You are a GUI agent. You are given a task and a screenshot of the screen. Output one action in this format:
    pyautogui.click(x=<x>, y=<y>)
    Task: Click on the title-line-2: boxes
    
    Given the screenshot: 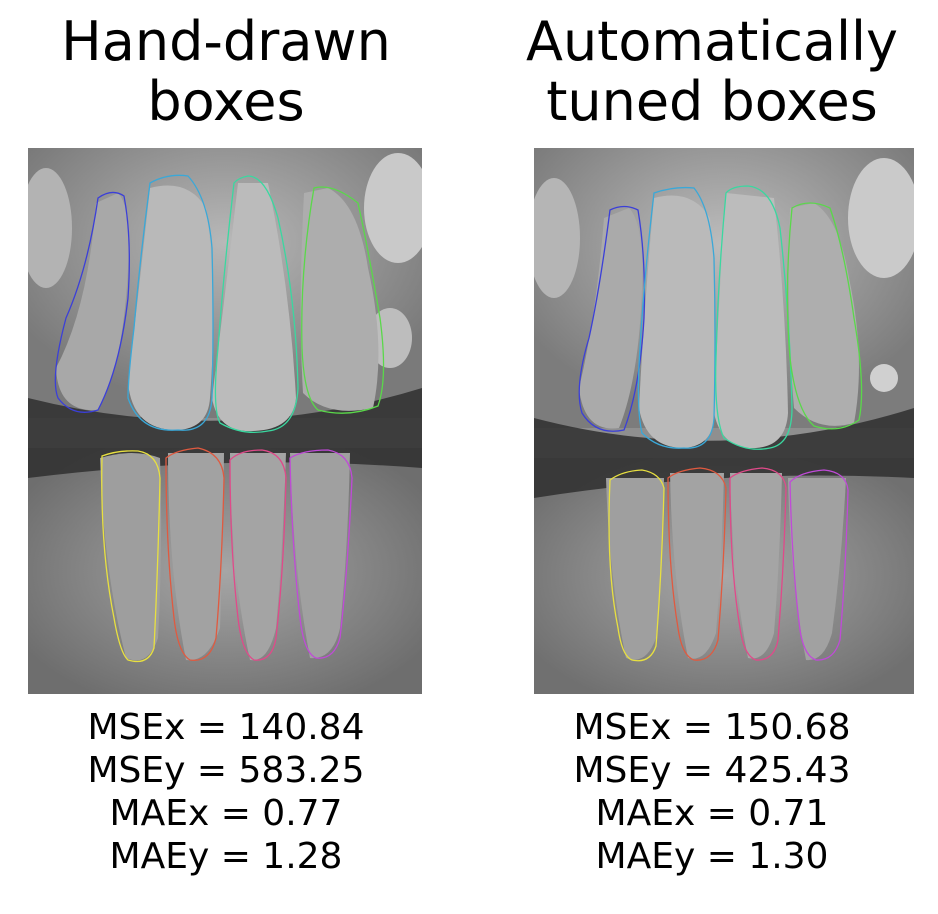 What is the action you would take?
    pyautogui.click(x=226, y=101)
    